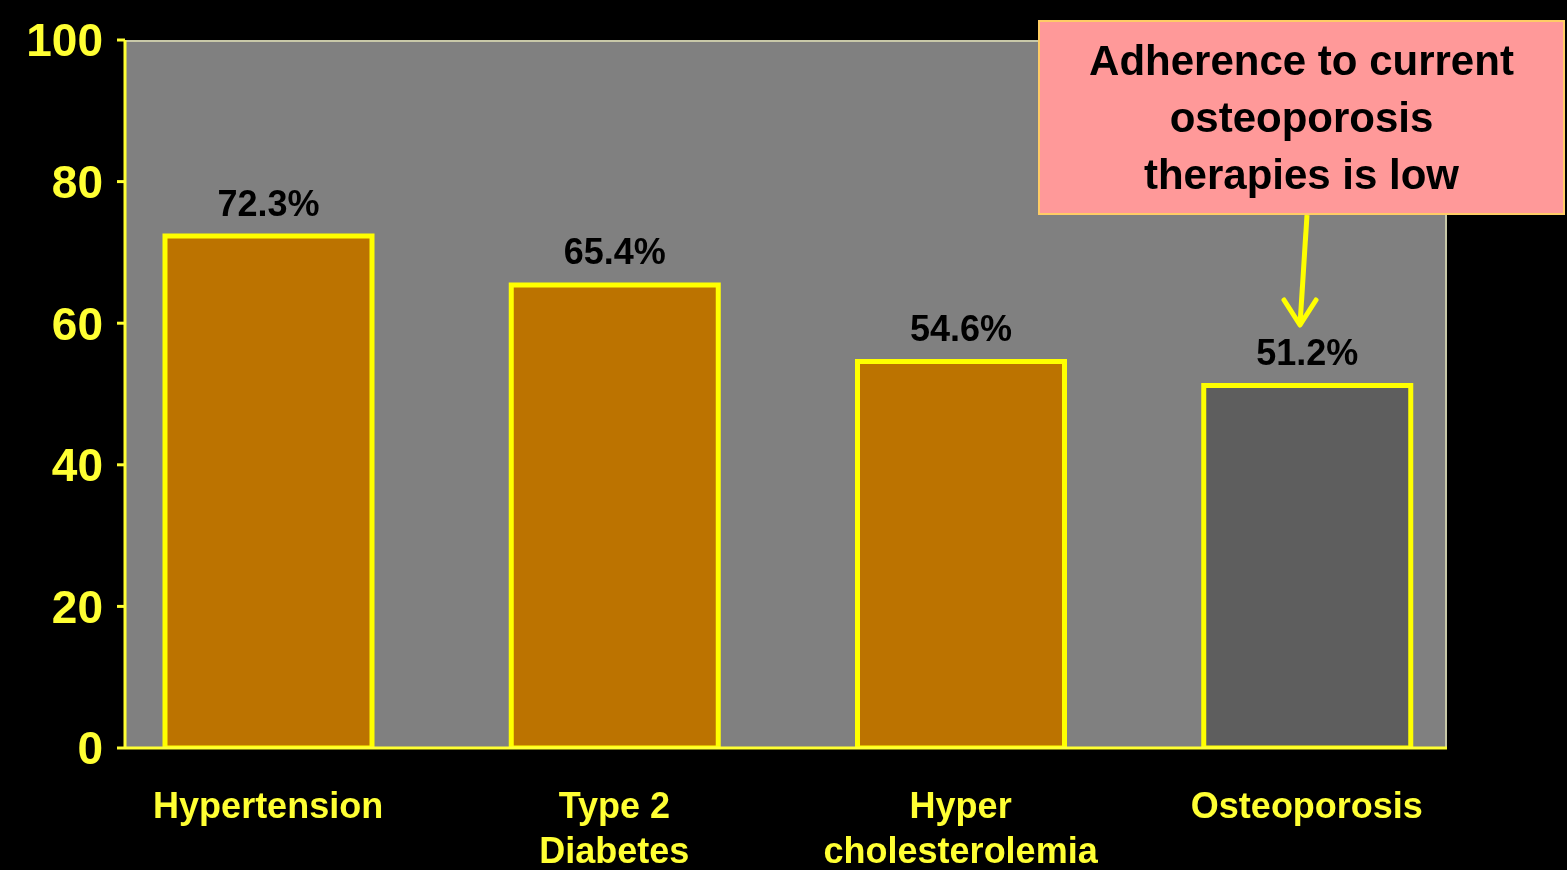  Describe the element at coordinates (961, 328) in the screenshot. I see `data-label: 54.6%` at that location.